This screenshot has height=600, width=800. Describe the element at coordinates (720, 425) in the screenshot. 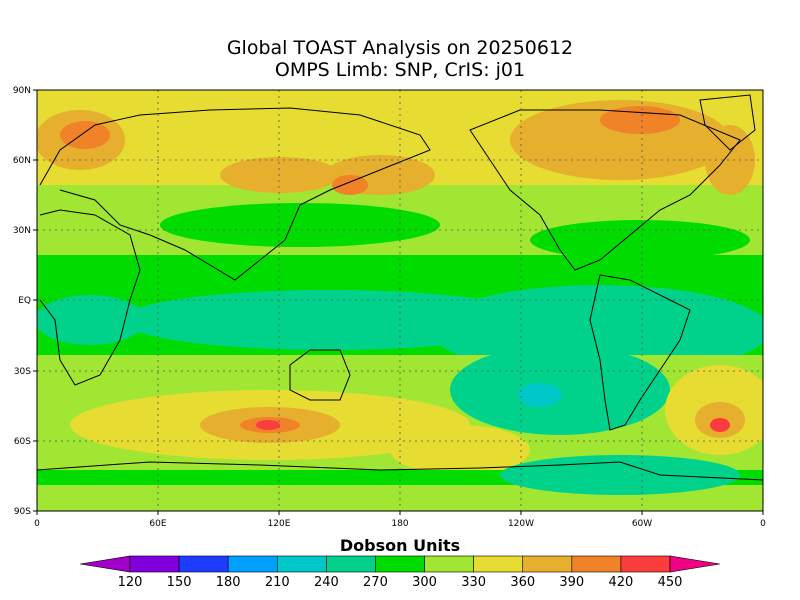

I see `field-atlantic-red` at that location.